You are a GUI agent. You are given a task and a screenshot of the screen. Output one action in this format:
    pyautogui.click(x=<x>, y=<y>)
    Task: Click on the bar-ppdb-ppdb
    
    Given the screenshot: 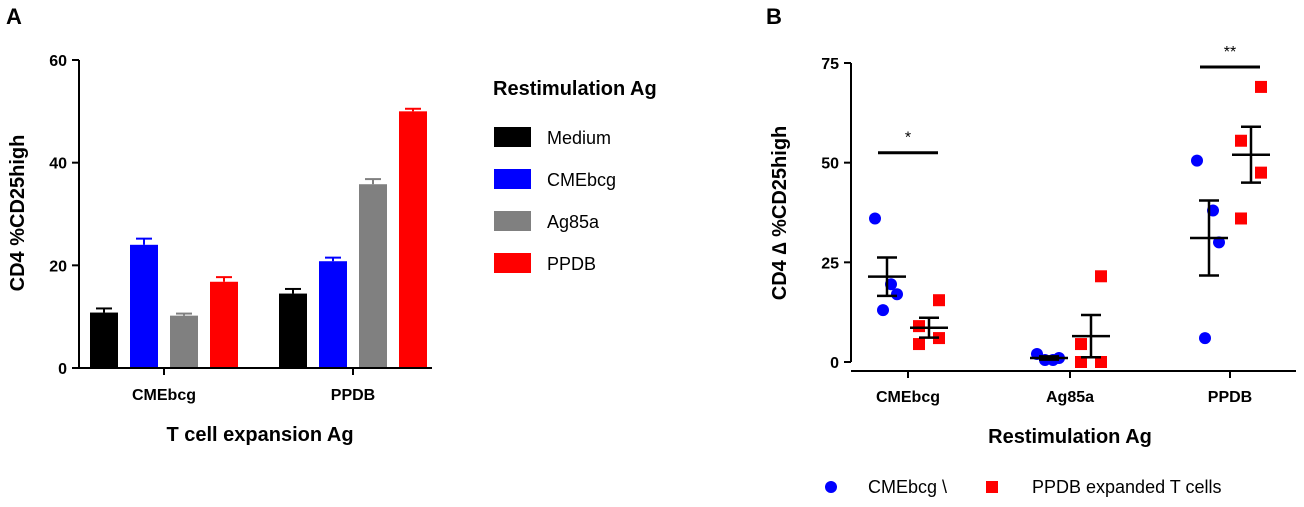 What is the action you would take?
    pyautogui.click(x=413, y=239)
    